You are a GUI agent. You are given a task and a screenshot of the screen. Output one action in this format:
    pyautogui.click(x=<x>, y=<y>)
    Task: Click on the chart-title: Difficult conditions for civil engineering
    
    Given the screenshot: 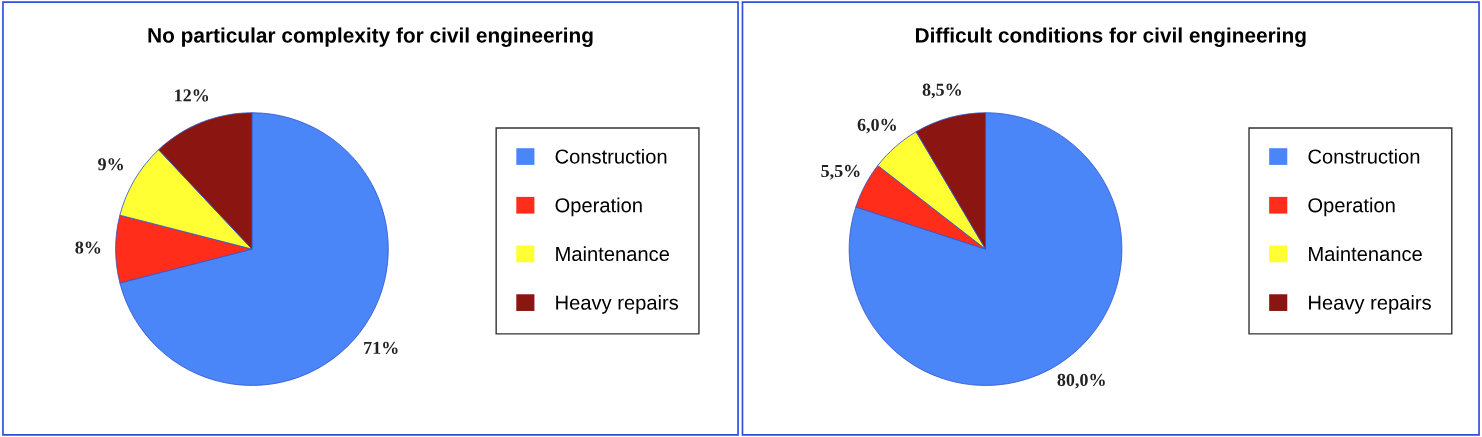 What is the action you would take?
    pyautogui.click(x=1110, y=37)
    